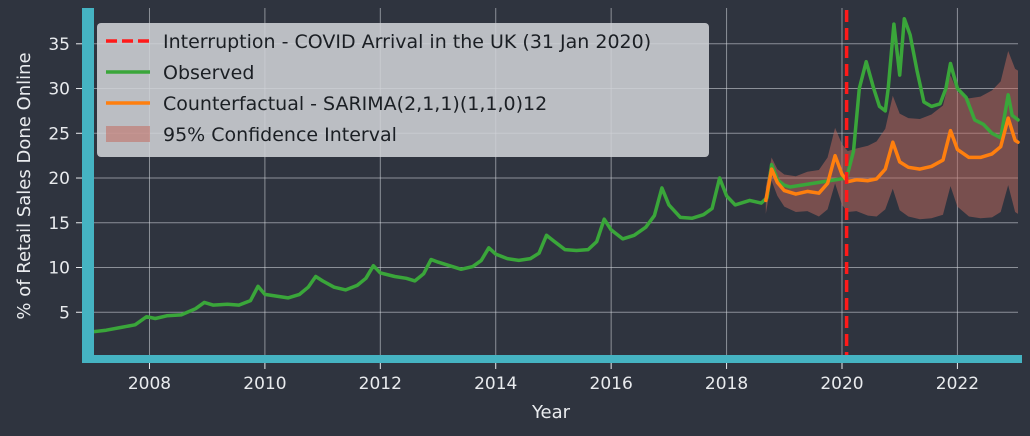 The height and width of the screenshot is (436, 1030). I want to click on y-tick-label: 10, so click(59, 269).